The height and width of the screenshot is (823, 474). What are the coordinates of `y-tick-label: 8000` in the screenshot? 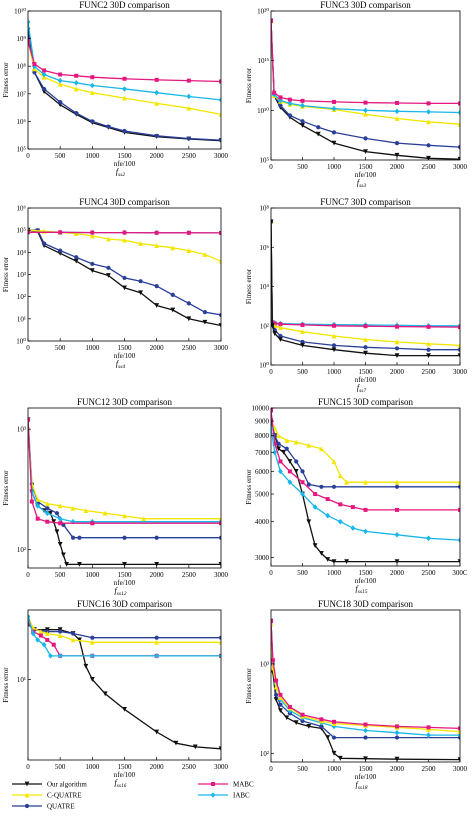 It's located at (262, 436).